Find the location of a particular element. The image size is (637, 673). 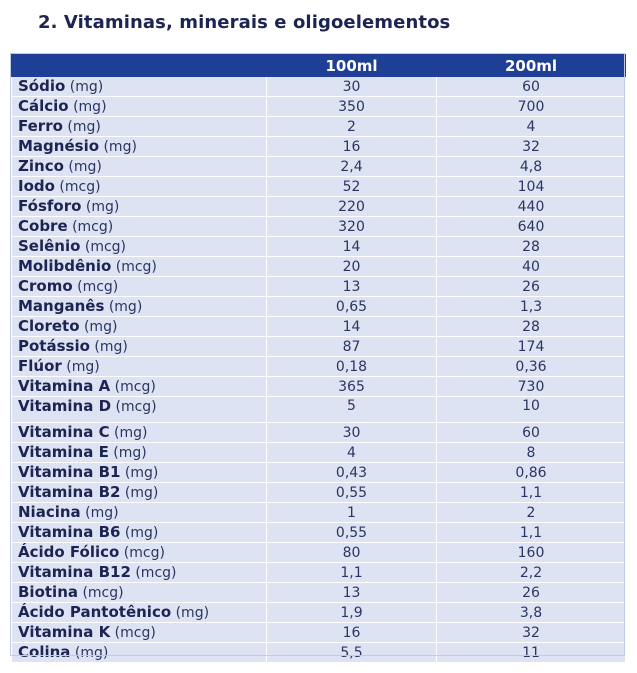

value-200ml: 2 is located at coordinates (531, 512).